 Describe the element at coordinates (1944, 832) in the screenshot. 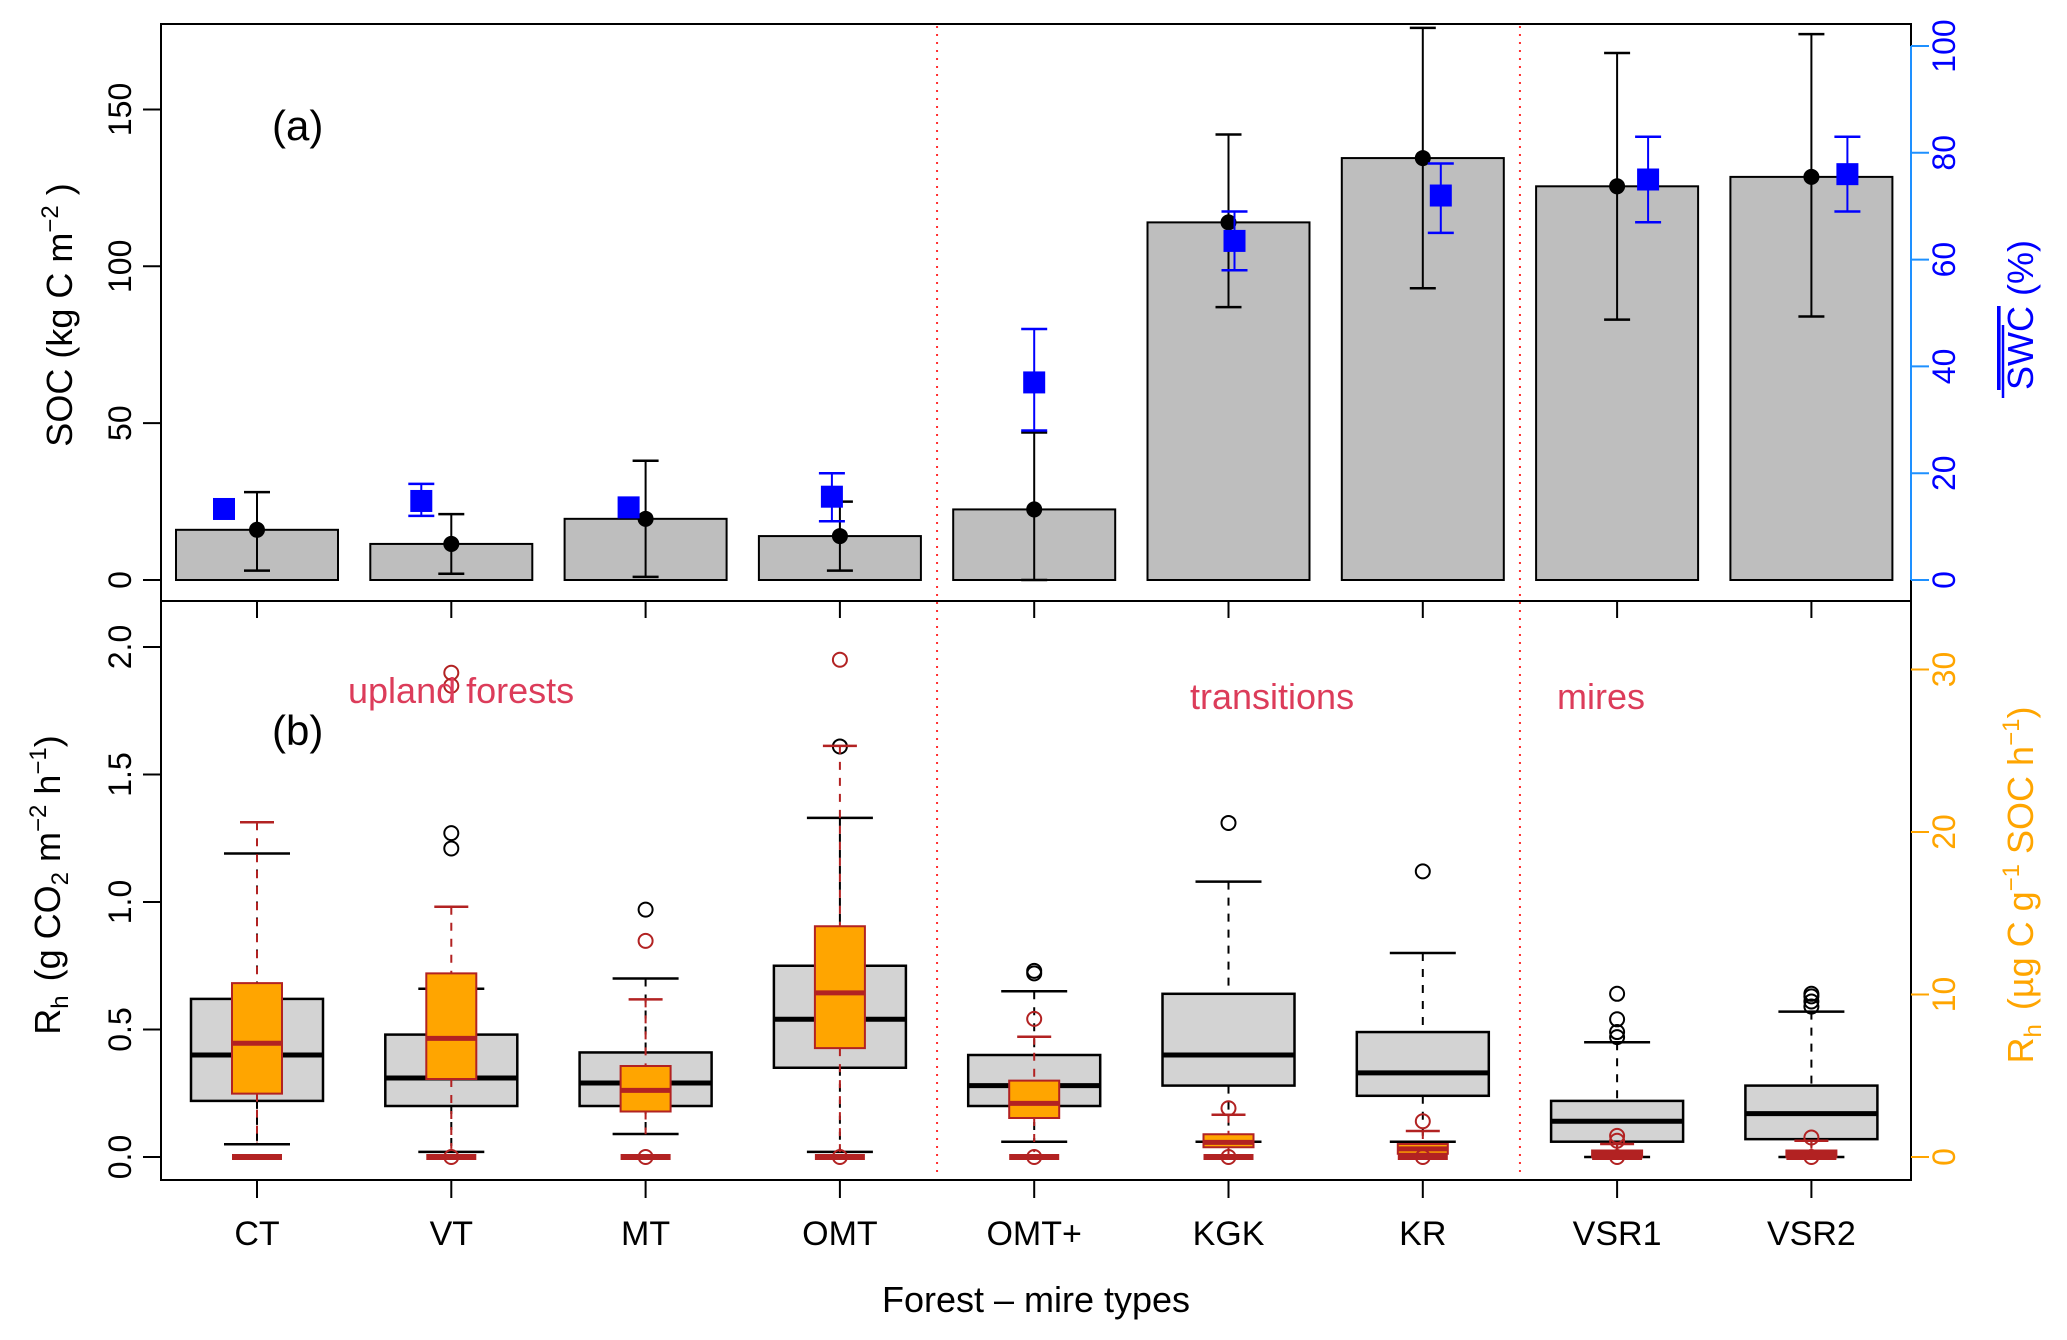

I see `y2-tick-label: 20` at that location.